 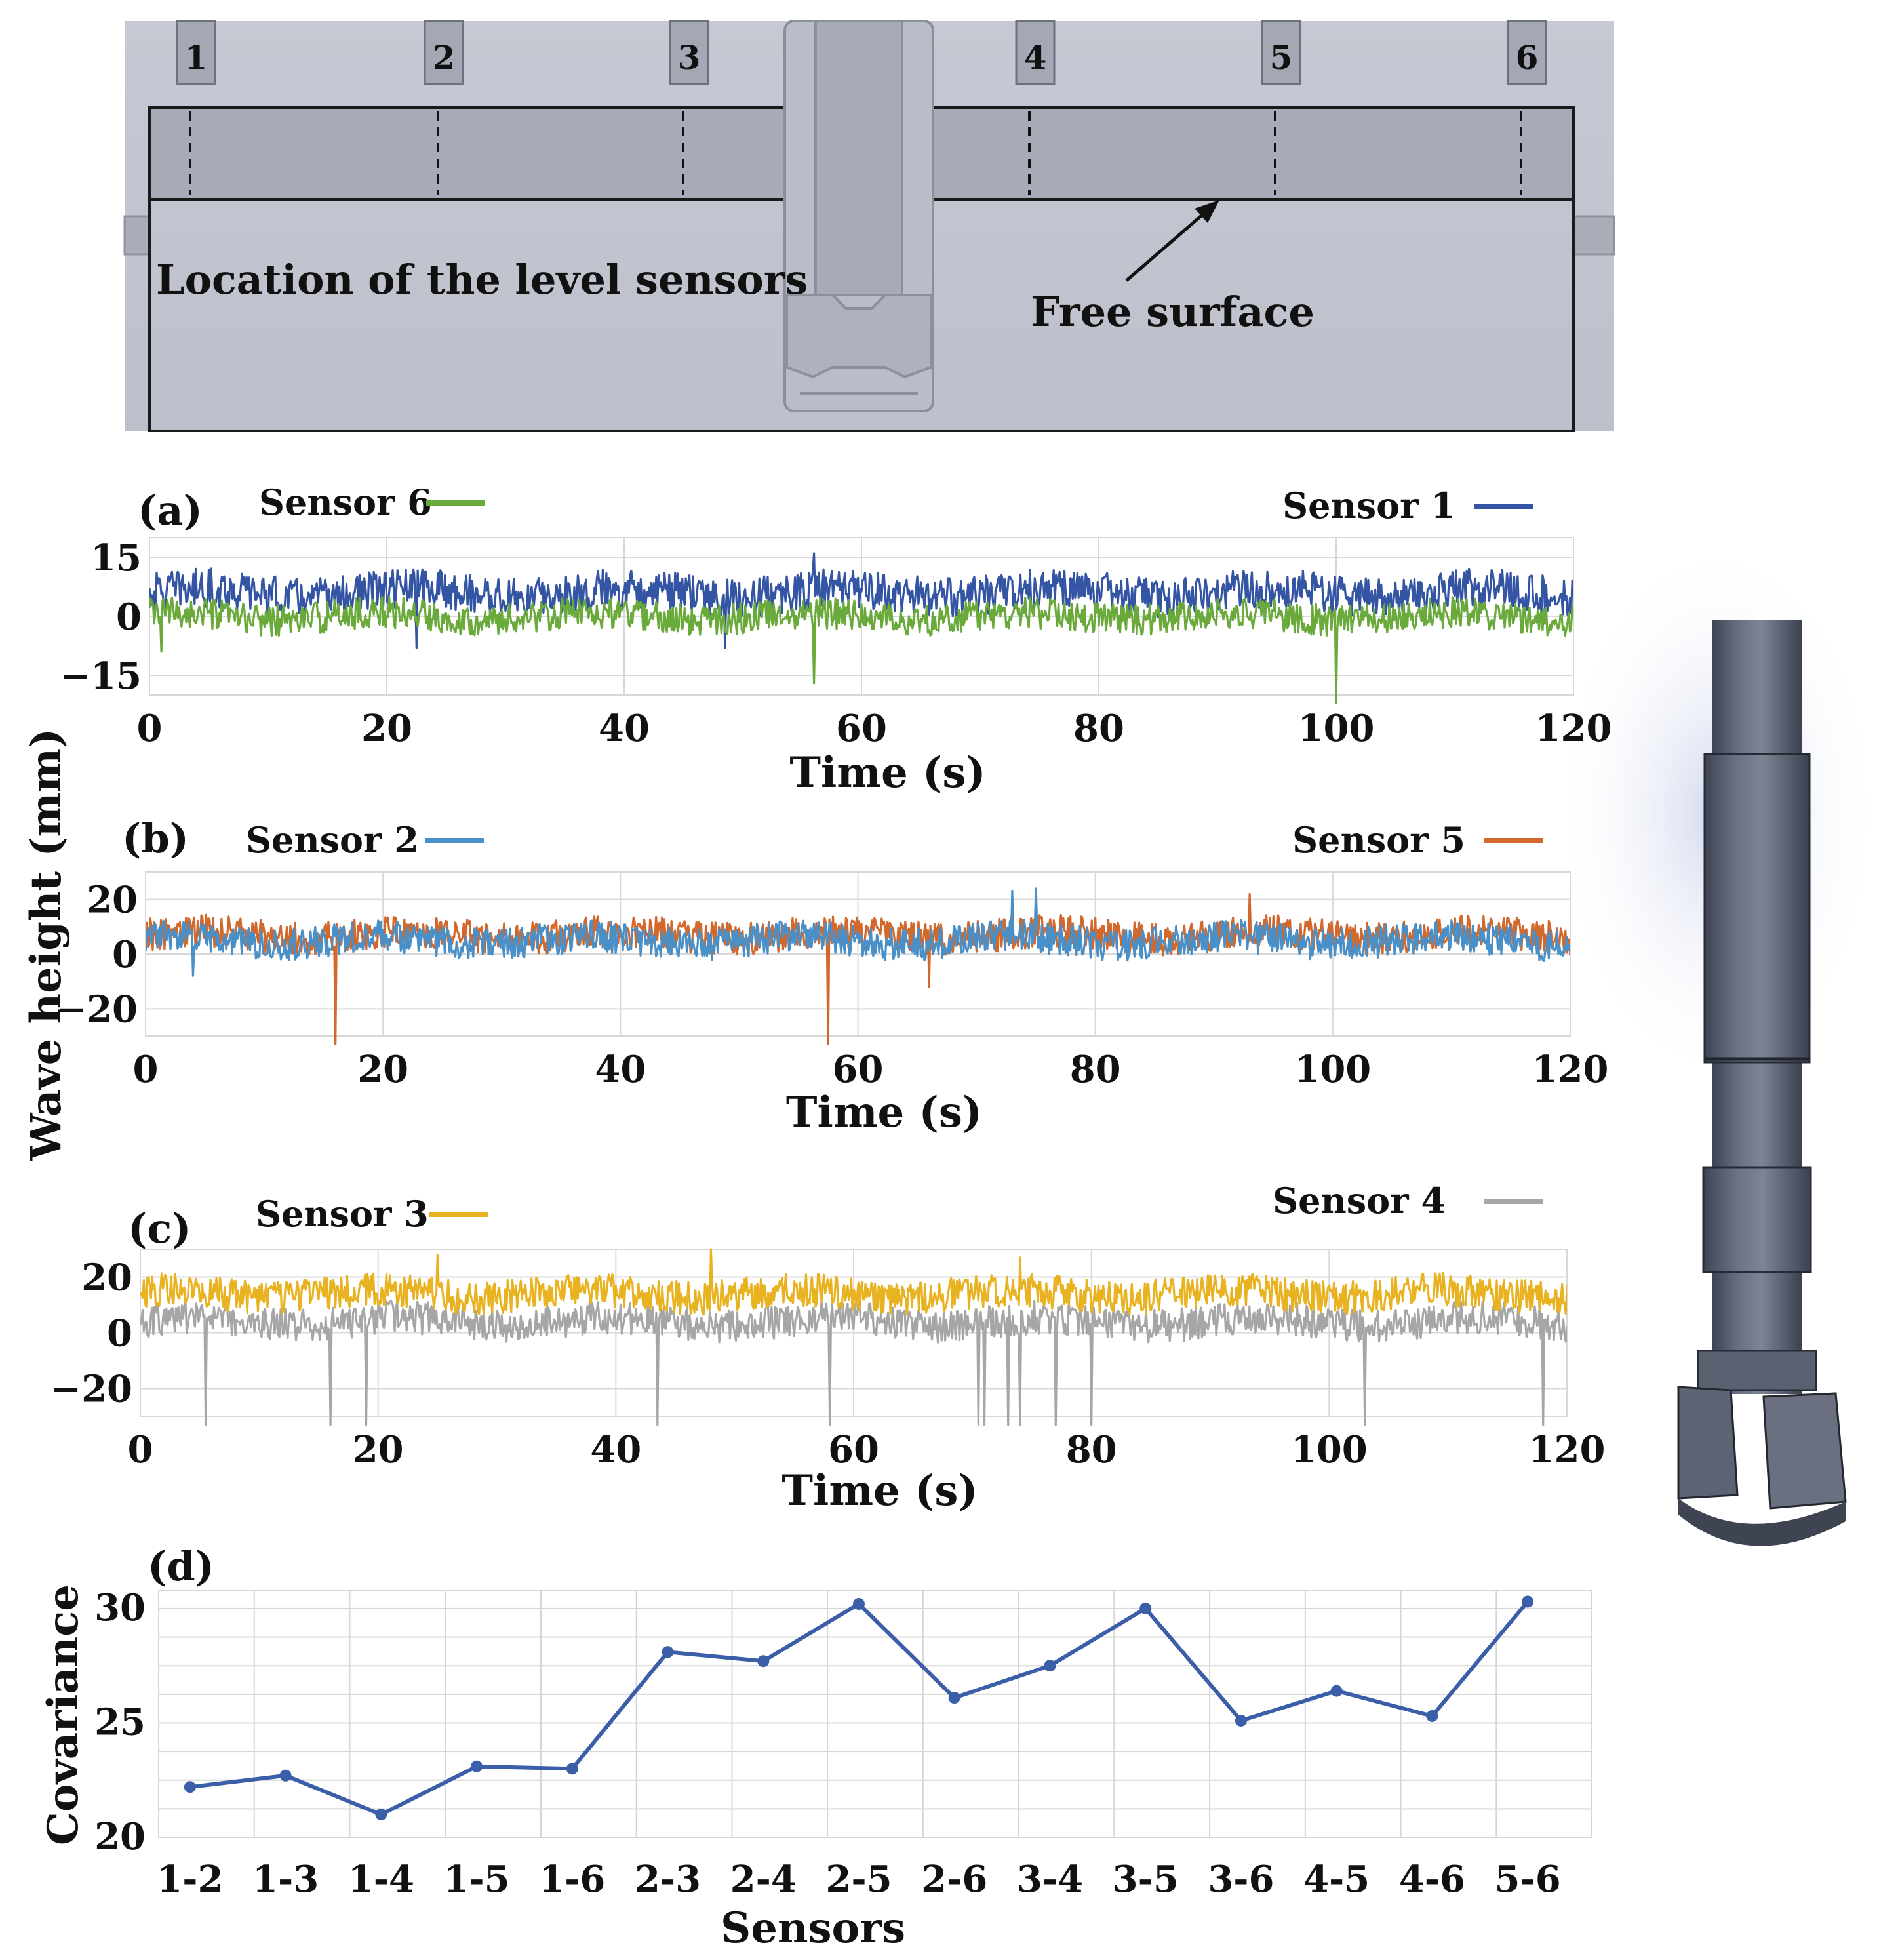 I want to click on sensor-number-6: 6, so click(x=1527, y=57).